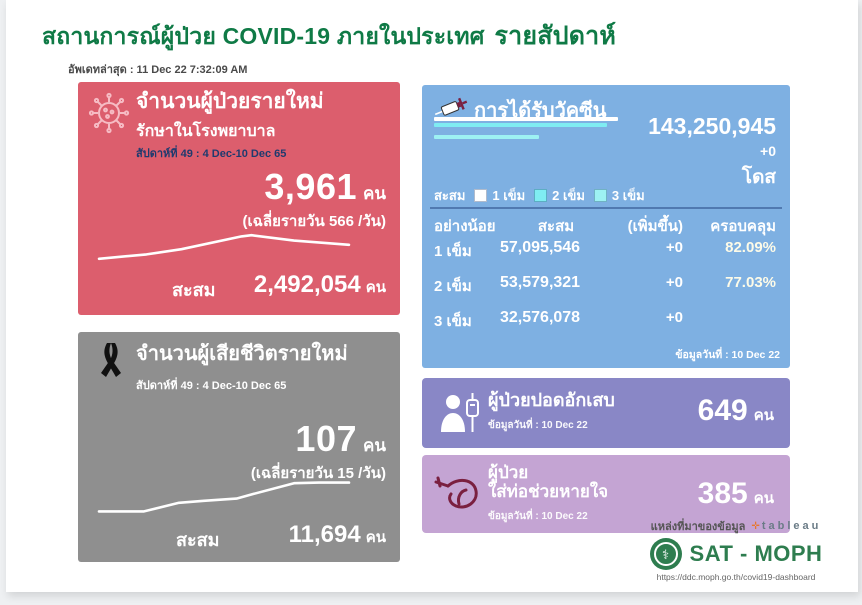 The height and width of the screenshot is (605, 862). I want to click on row2-coverage: 77.03%, so click(750, 282).